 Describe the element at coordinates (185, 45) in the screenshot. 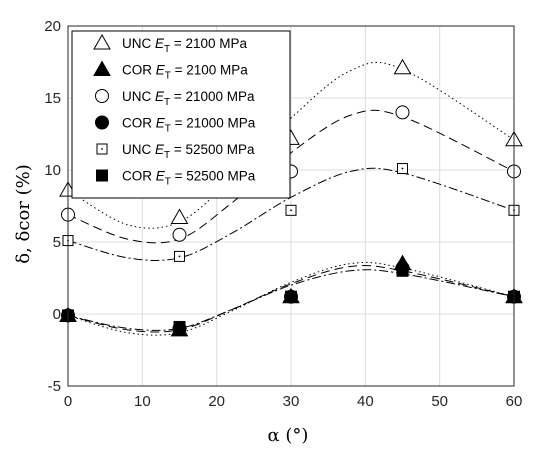

I see `legend-label: UNC ET = 2100 MPa` at that location.